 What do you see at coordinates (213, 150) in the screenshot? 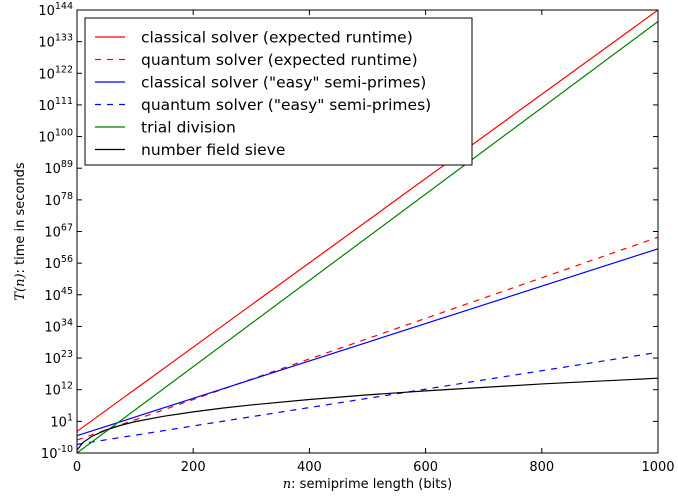
I see `legend-label-6: number field sieve` at bounding box center [213, 150].